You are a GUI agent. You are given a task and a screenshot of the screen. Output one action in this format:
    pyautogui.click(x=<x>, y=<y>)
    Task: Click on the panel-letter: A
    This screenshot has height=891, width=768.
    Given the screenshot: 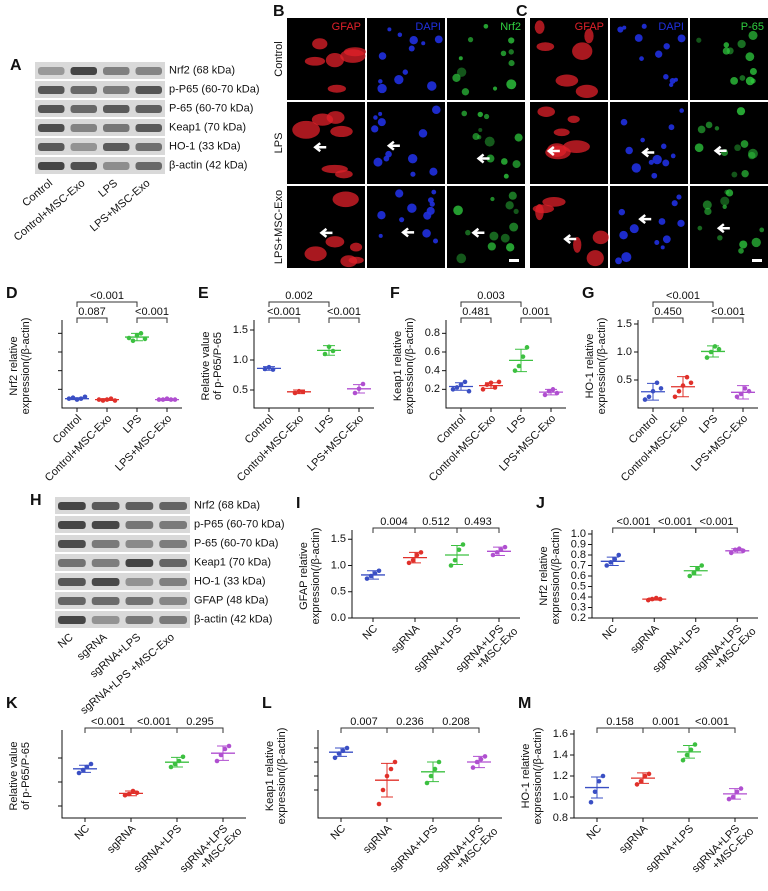 What is the action you would take?
    pyautogui.click(x=16, y=65)
    